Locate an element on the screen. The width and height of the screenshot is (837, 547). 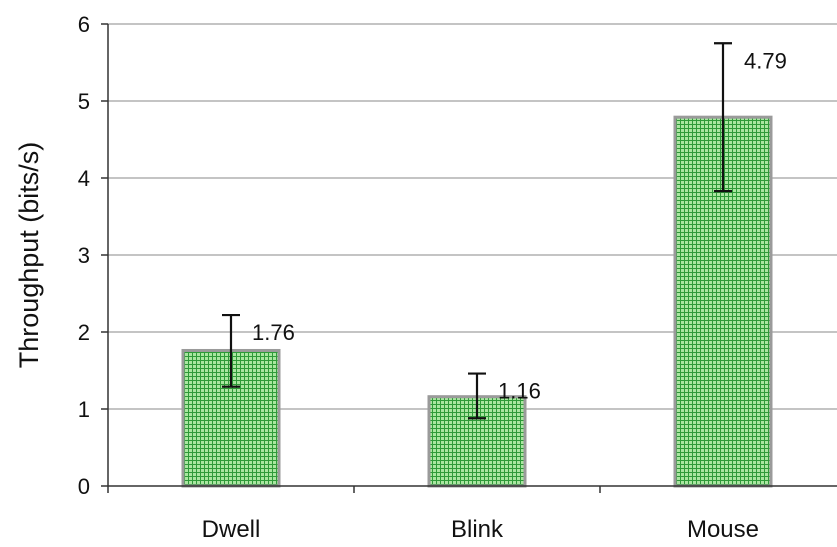
y-axis-title: Throughput (bits/s) is located at coordinates (29, 255).